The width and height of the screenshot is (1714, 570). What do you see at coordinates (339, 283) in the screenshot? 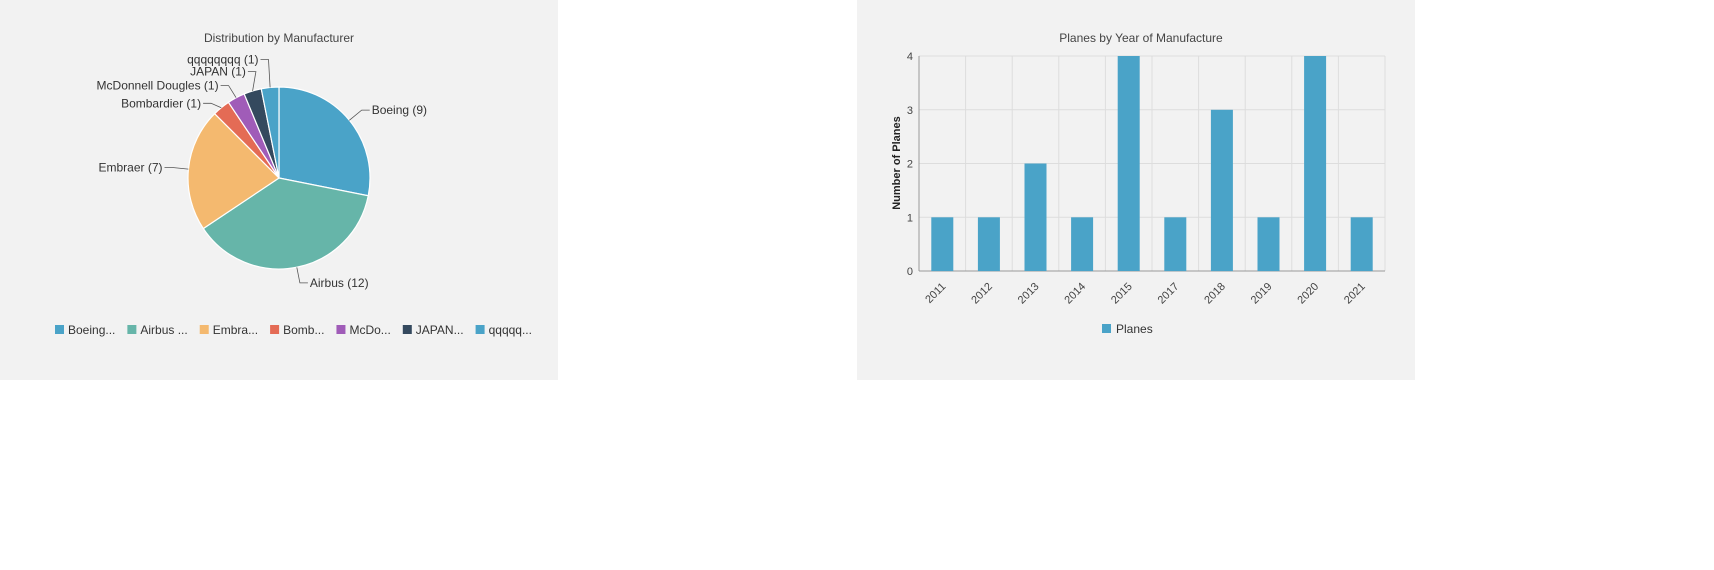
I see `pie-label-airbus: Airbus (12)` at bounding box center [339, 283].